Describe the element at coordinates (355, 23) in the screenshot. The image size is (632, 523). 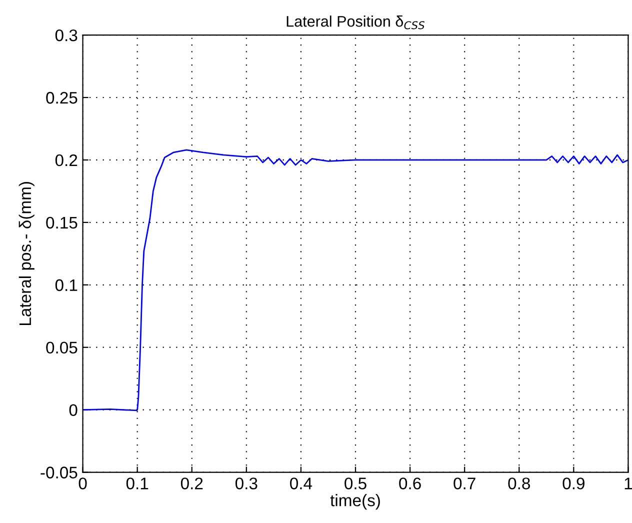
I see `chart-title: Lateral Position δ$_{CSS}$` at that location.